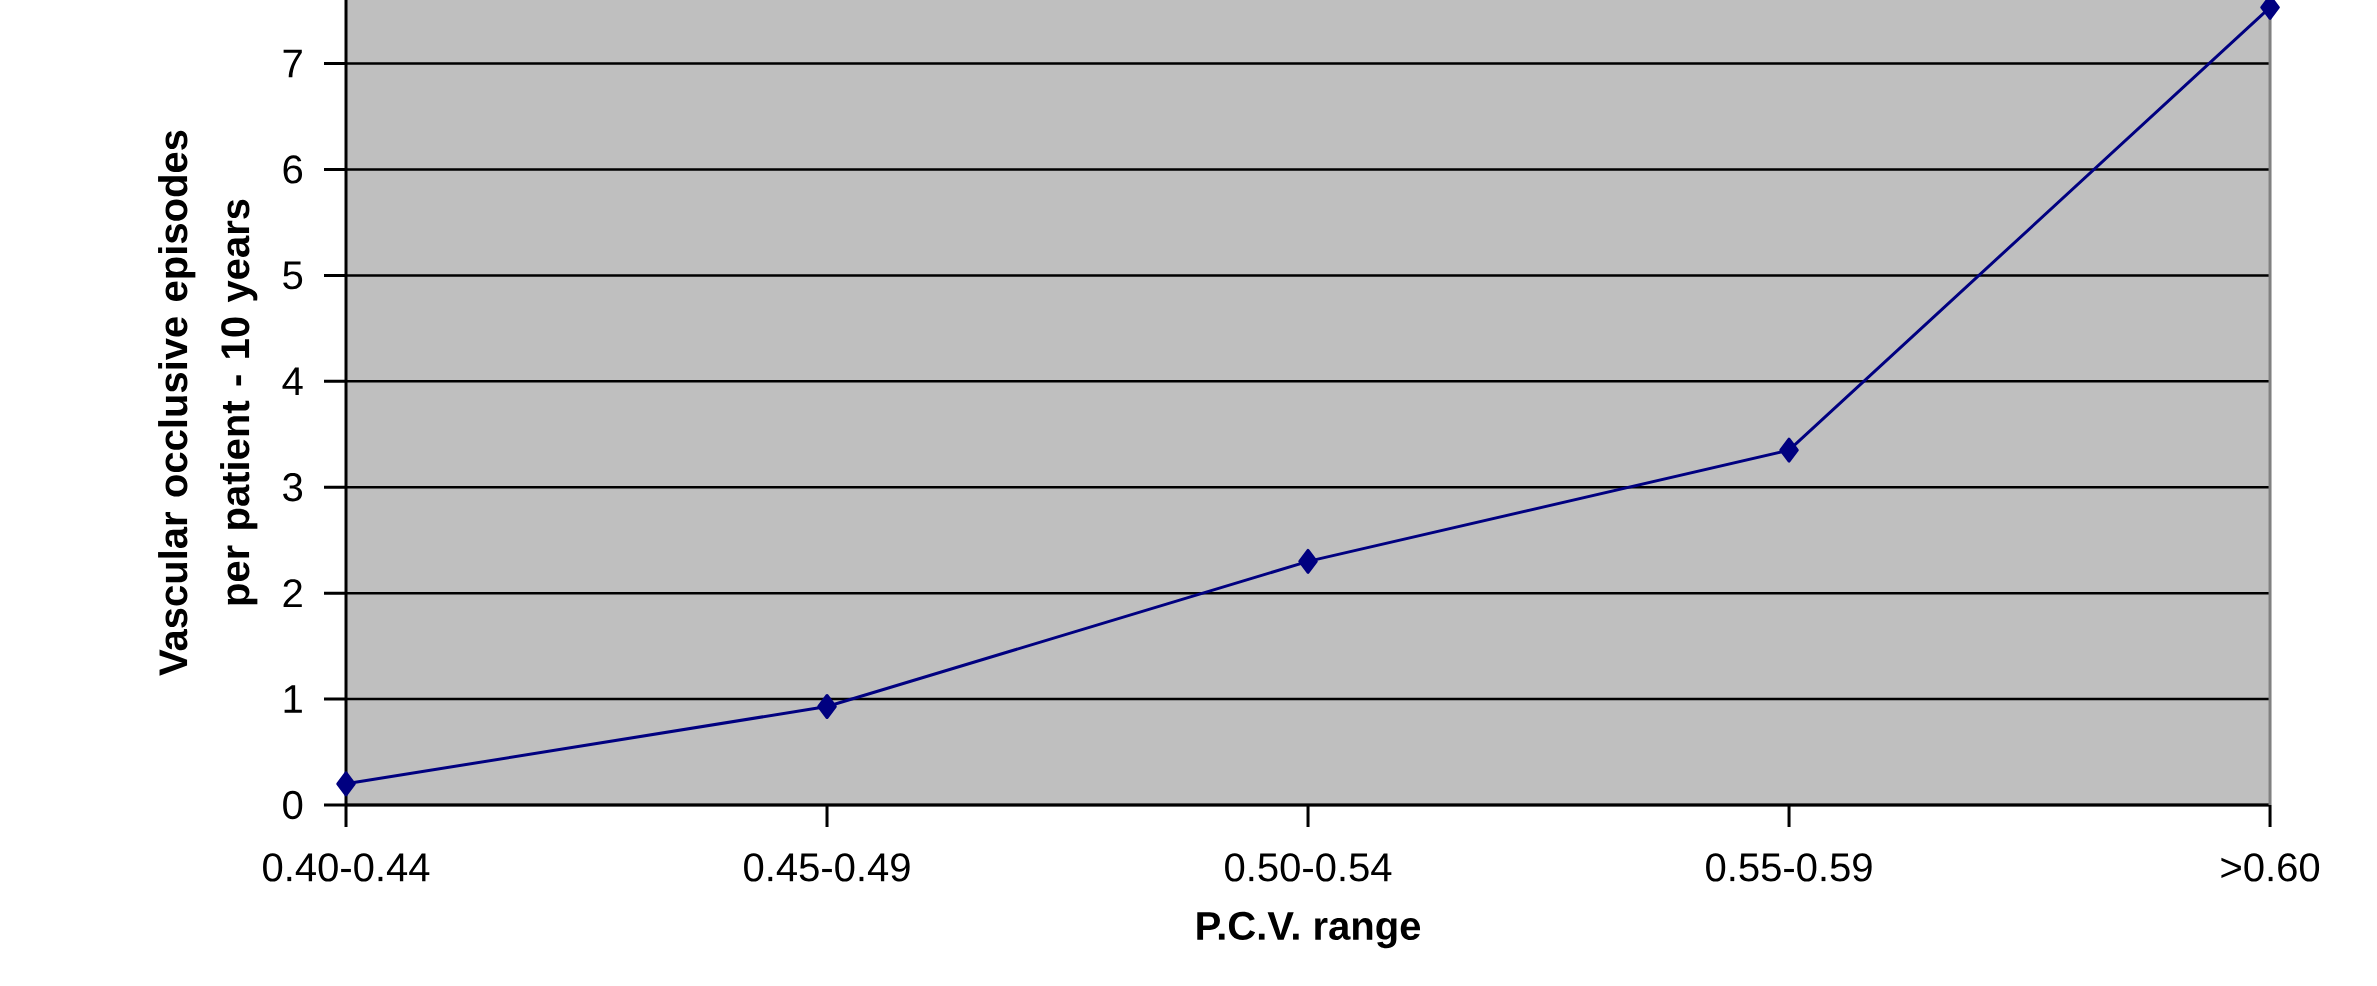  I want to click on y-tick-label: 6, so click(293, 169).